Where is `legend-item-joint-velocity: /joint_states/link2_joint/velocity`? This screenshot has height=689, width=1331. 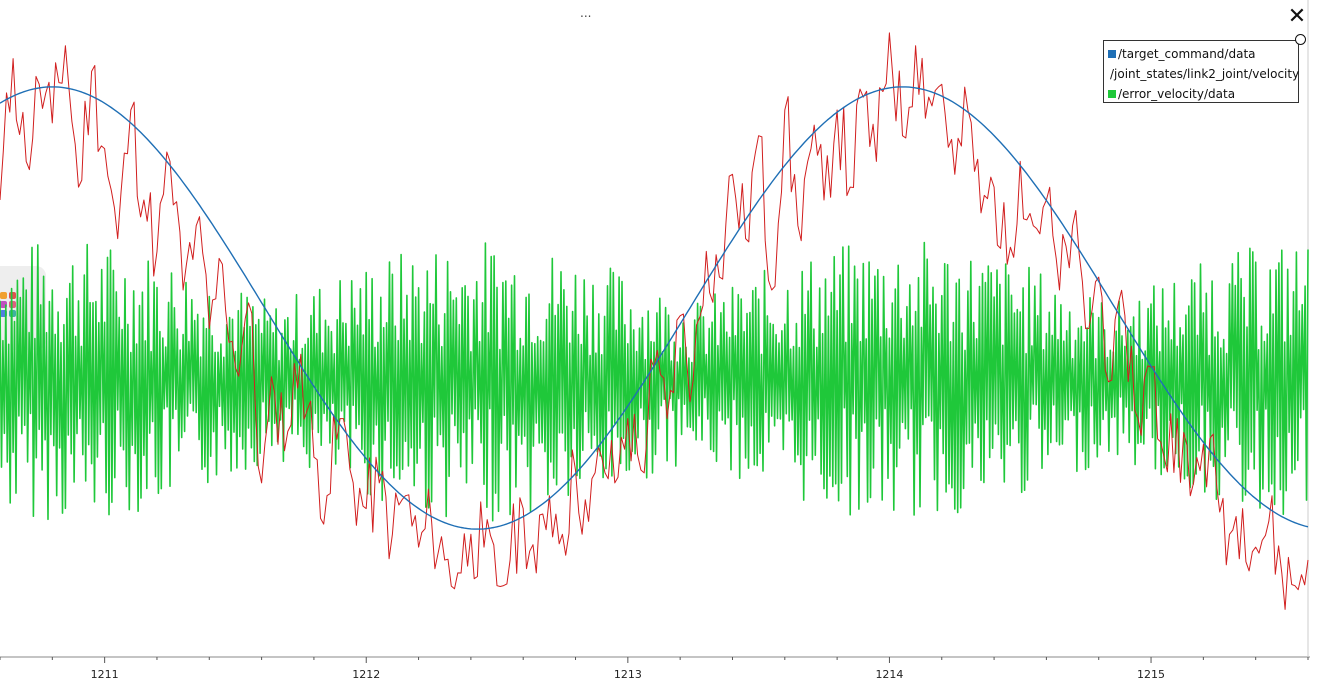 legend-item-joint-velocity: /joint_states/link2_joint/velocity is located at coordinates (1202, 74).